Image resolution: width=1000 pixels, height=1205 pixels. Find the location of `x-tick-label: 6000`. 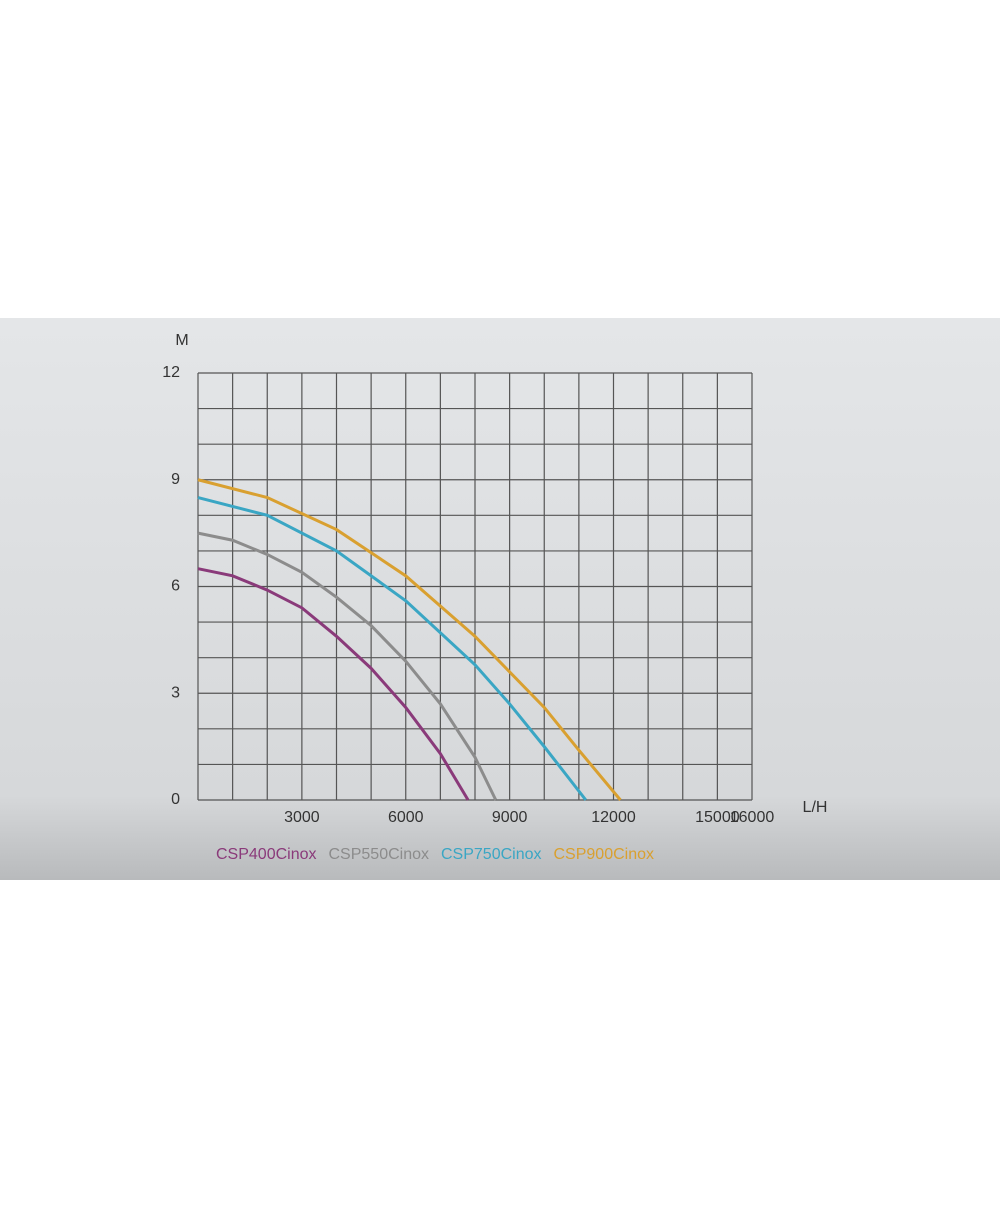

x-tick-label: 6000 is located at coordinates (406, 817).